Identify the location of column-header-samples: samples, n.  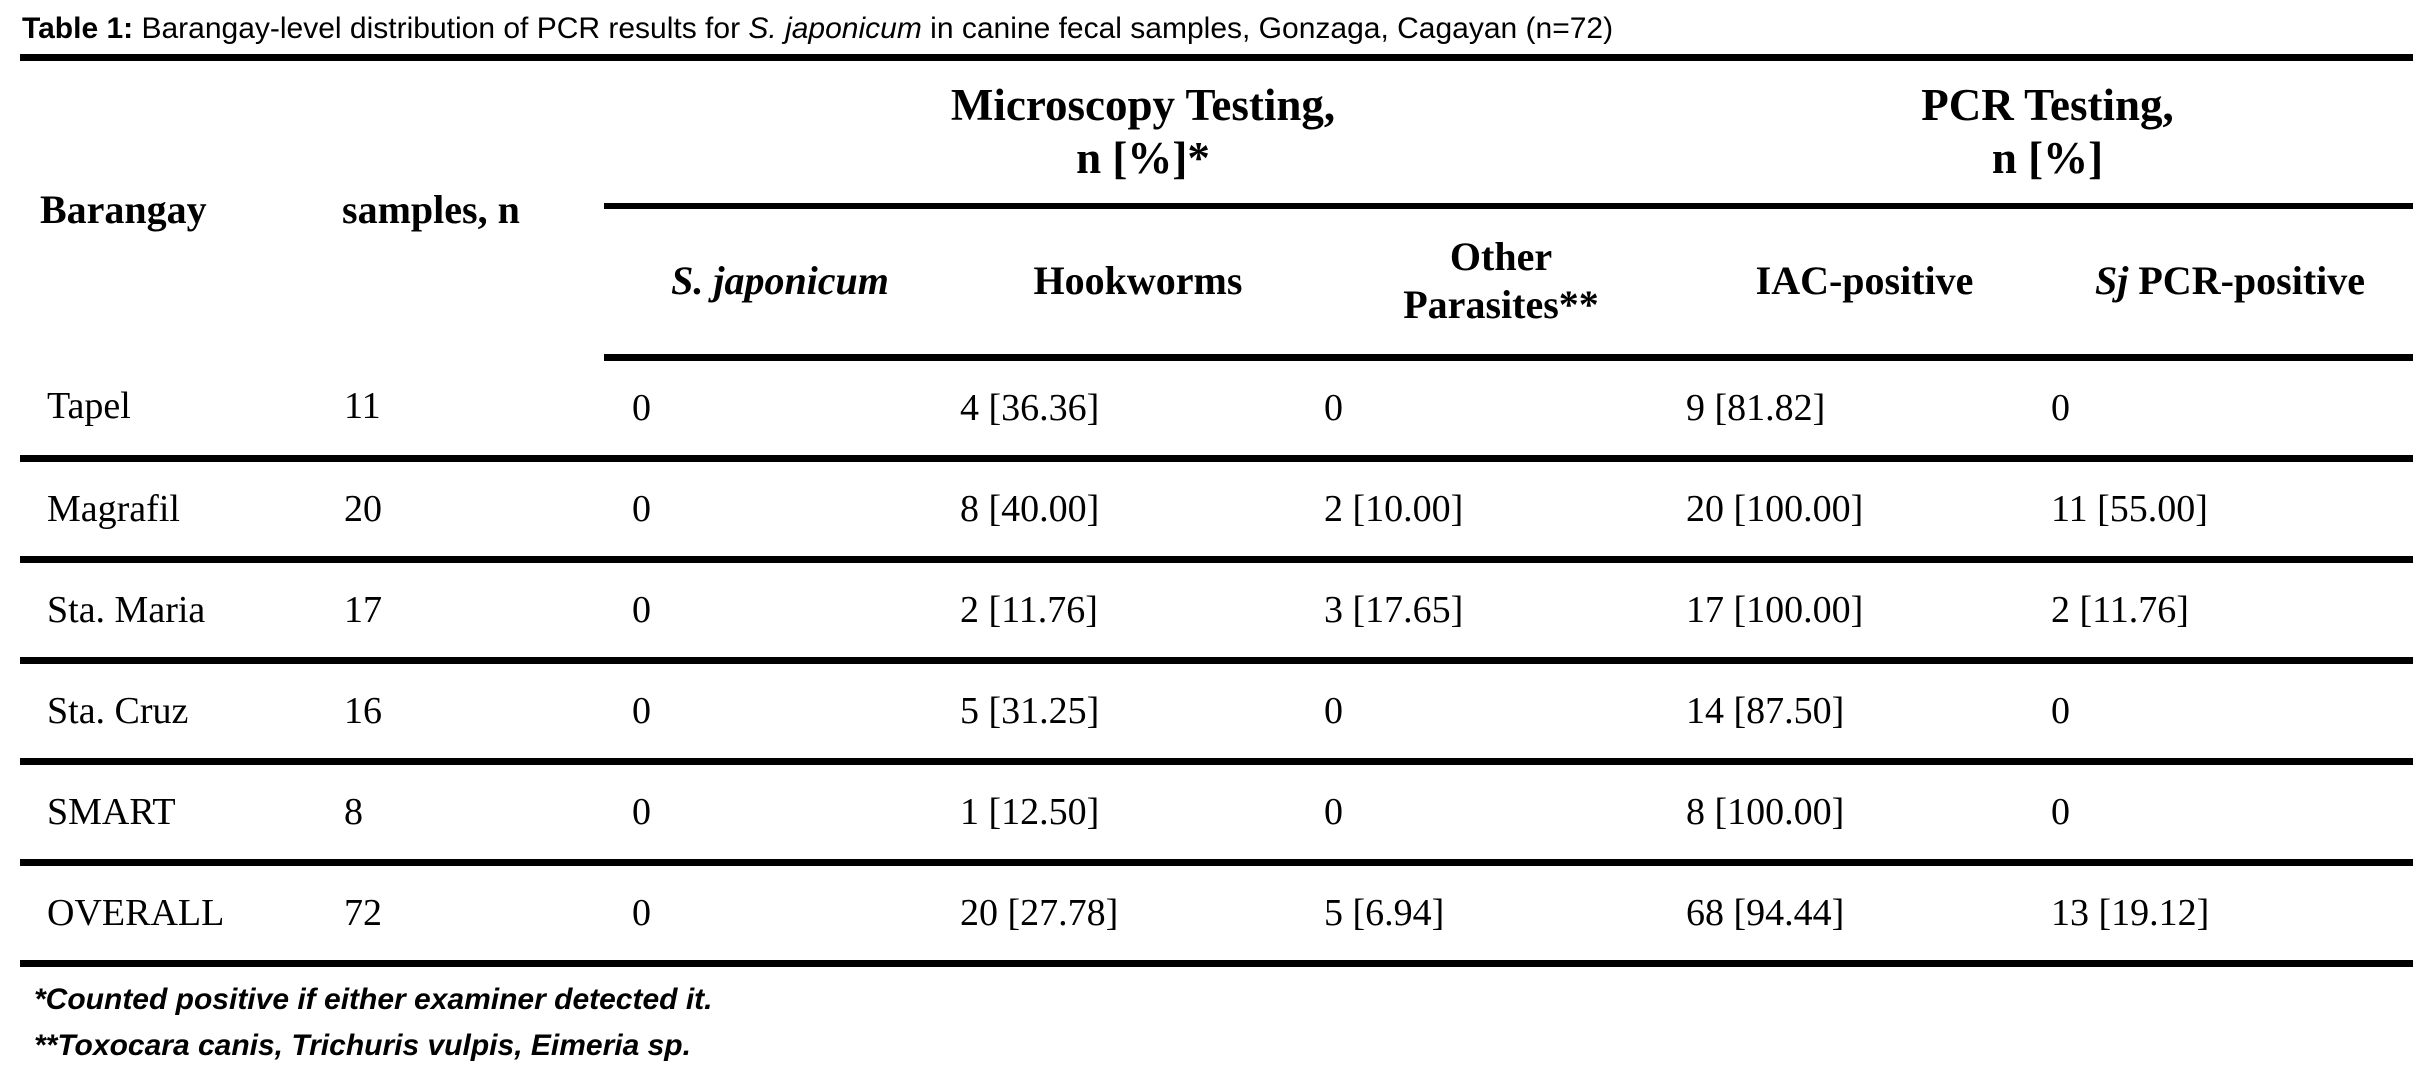
(431, 209).